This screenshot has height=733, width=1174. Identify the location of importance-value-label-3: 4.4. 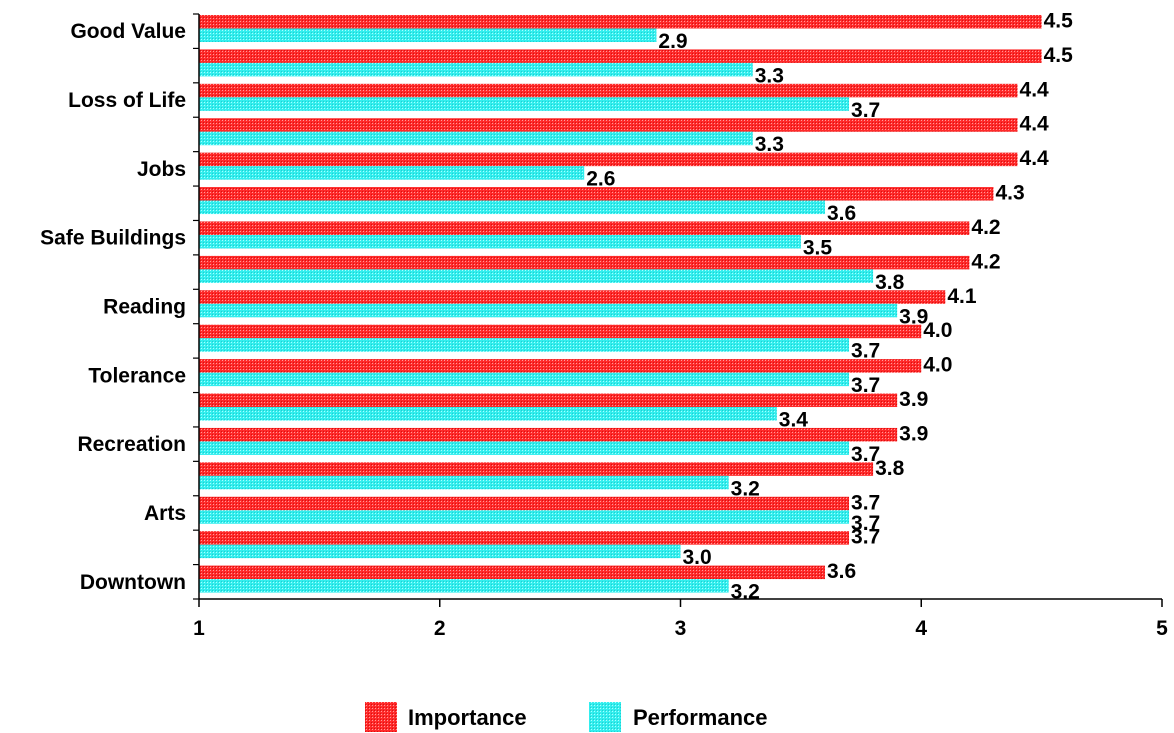
(1035, 124).